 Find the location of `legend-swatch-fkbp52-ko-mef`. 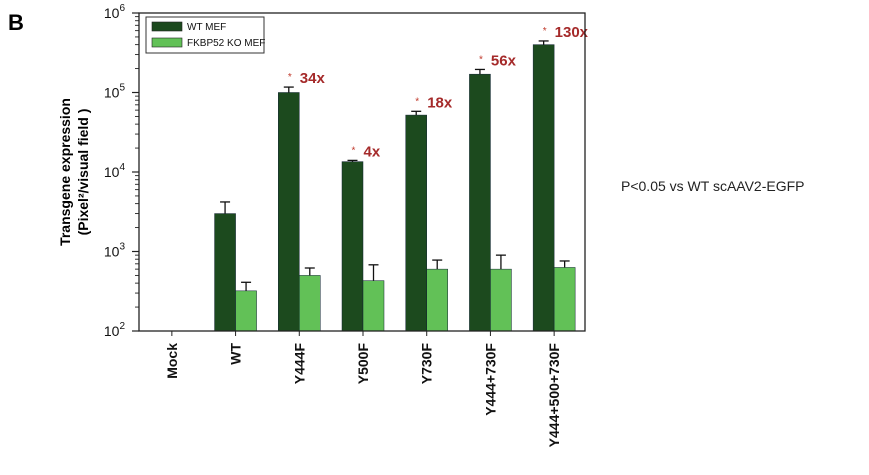

legend-swatch-fkbp52-ko-mef is located at coordinates (167, 42).